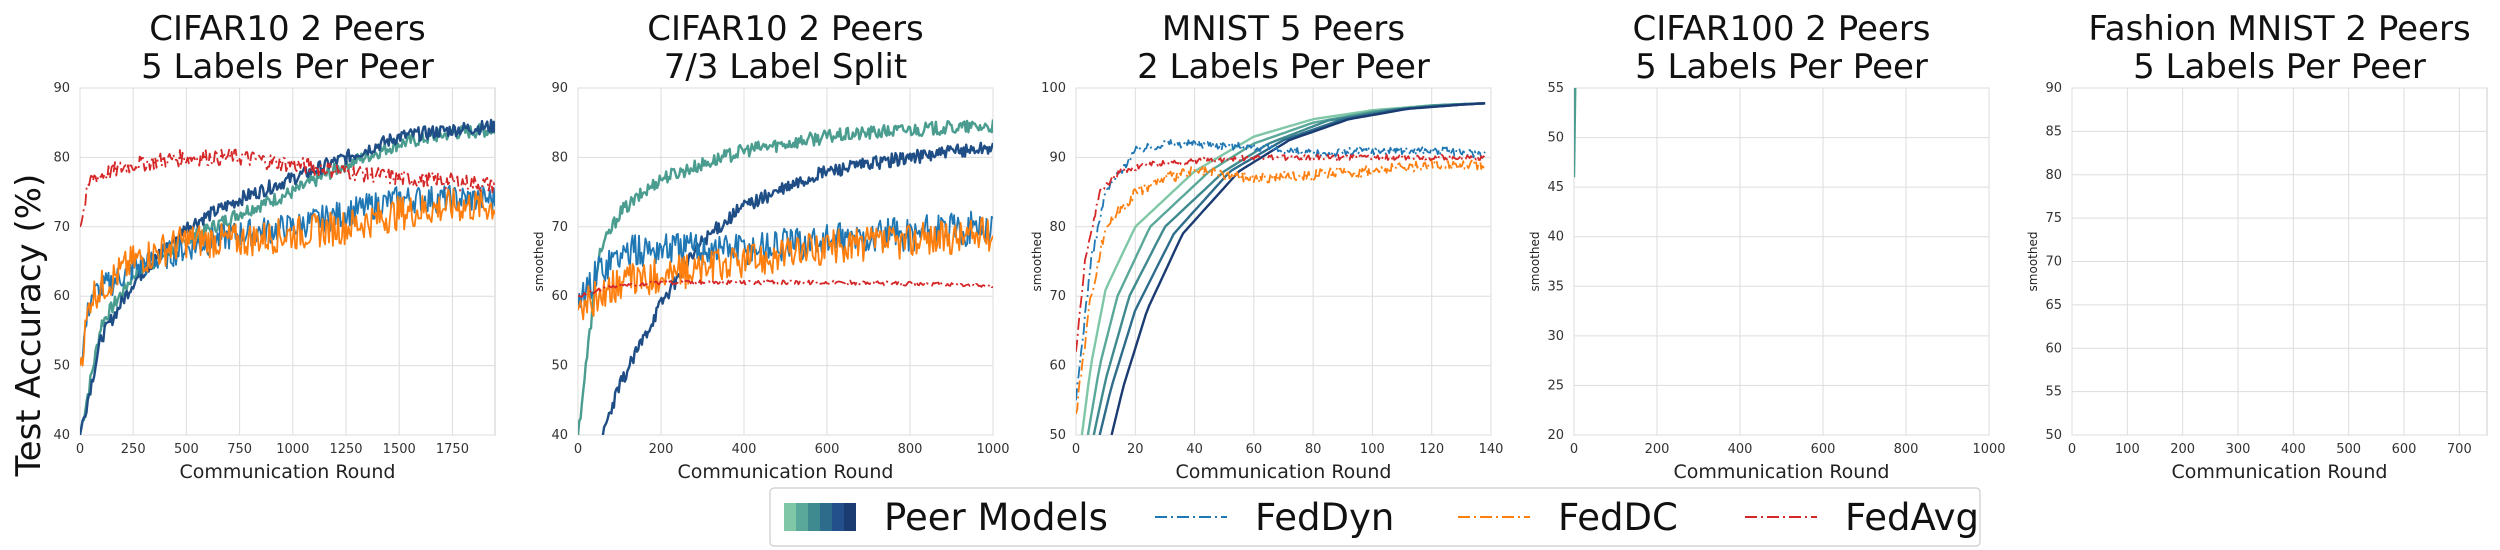  Describe the element at coordinates (1431, 449) in the screenshot. I see `x-tick-label: 120` at that location.